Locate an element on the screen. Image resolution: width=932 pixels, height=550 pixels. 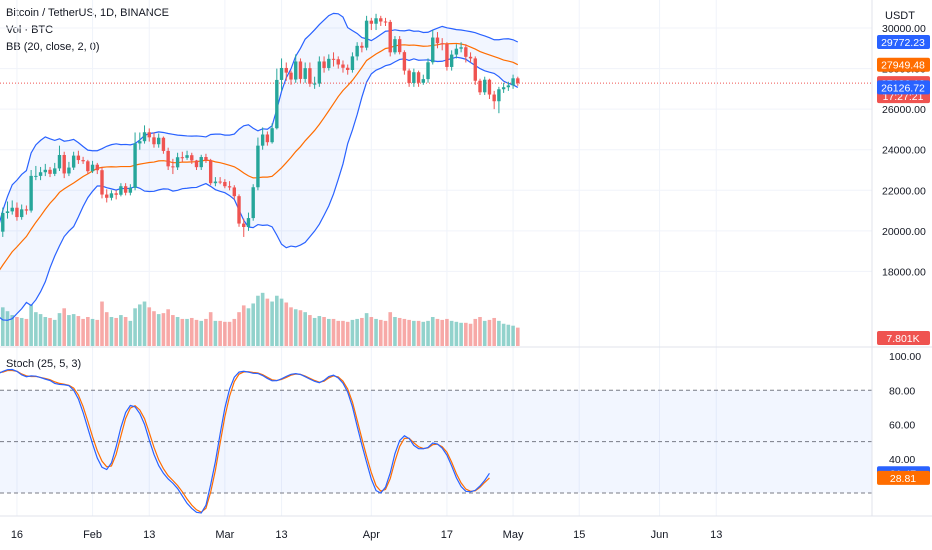
bb-lower-badge-bg is located at coordinates (903, 87).